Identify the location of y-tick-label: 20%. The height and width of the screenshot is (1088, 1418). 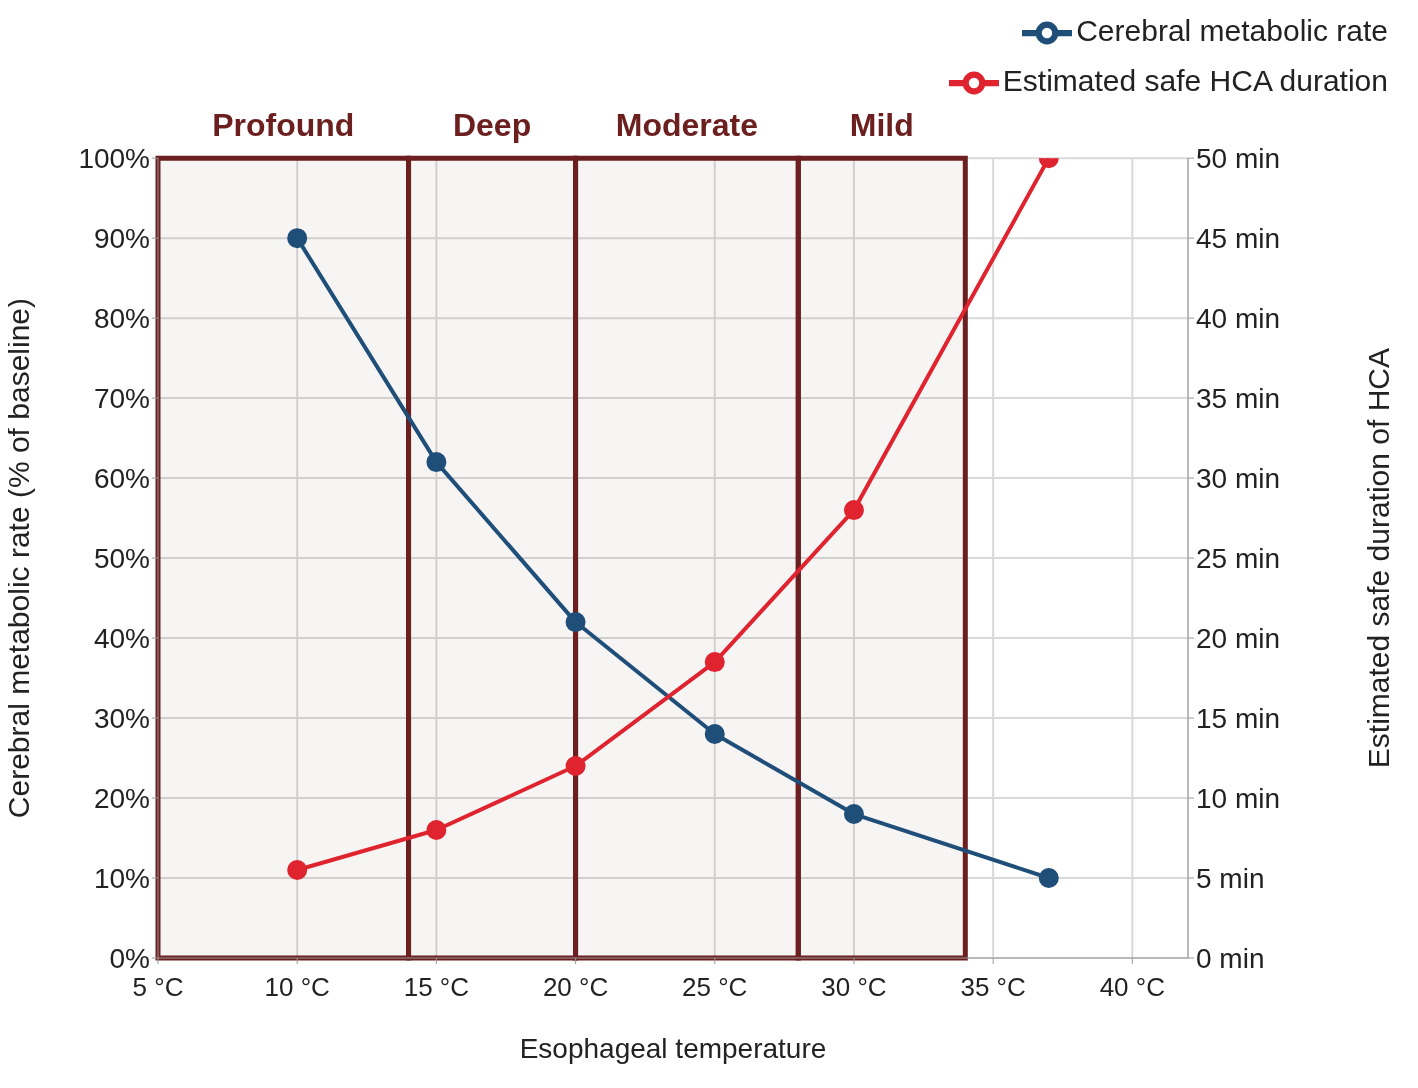
(121, 798).